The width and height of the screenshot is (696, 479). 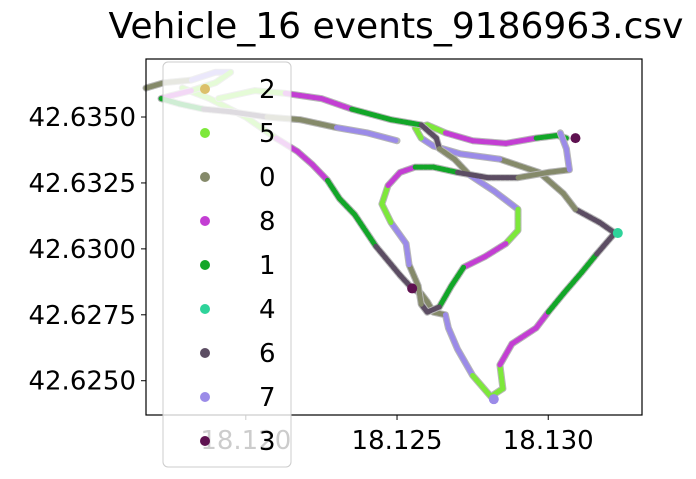 What do you see at coordinates (267, 442) in the screenshot?
I see `legend-label: 3` at bounding box center [267, 442].